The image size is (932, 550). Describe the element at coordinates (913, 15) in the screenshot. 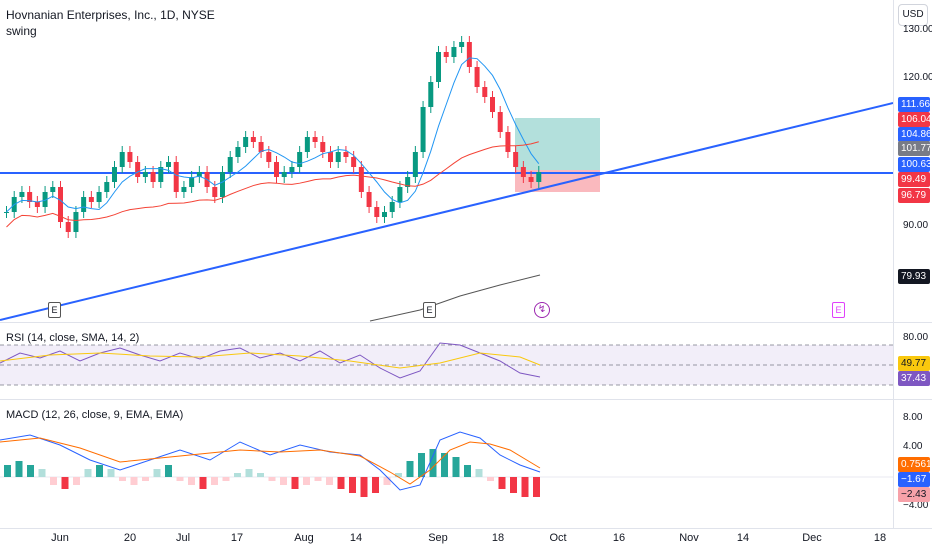

I see `currency-button: USD` at that location.